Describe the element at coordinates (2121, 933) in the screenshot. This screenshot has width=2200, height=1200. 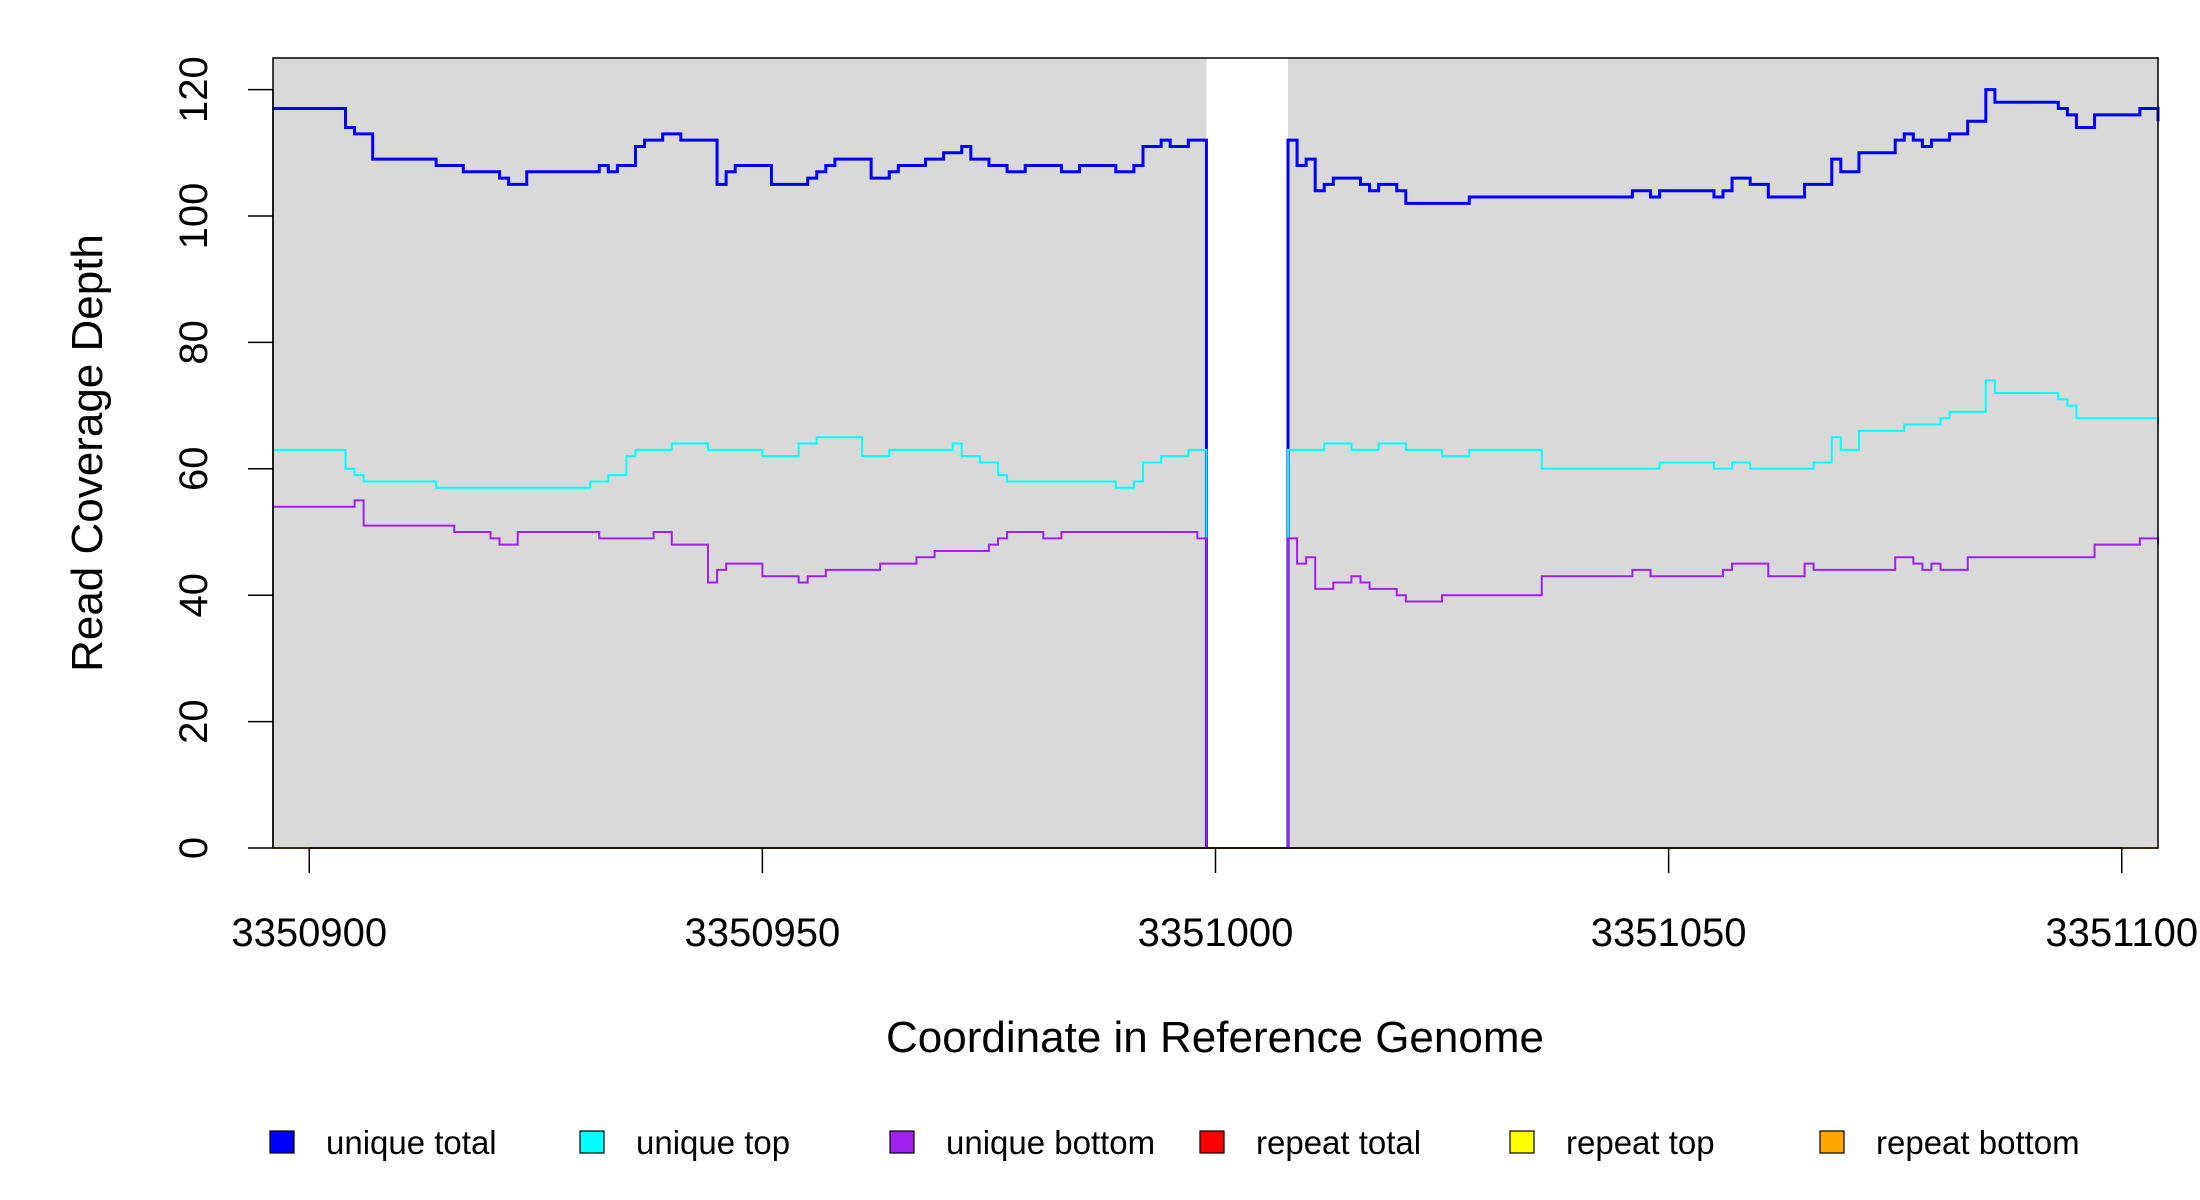
I see `x-tick-label: 3351100` at that location.